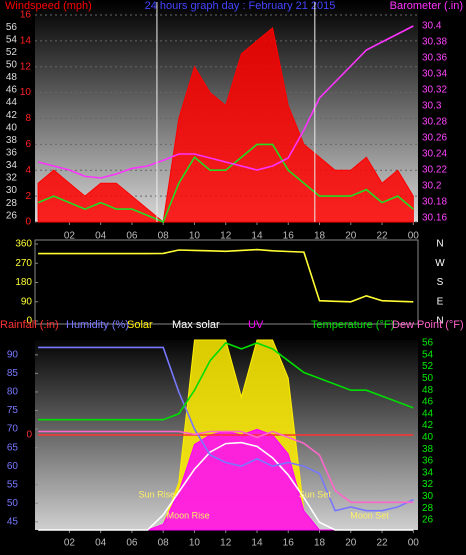  I want to click on y-tick-label: 70, so click(13, 429).